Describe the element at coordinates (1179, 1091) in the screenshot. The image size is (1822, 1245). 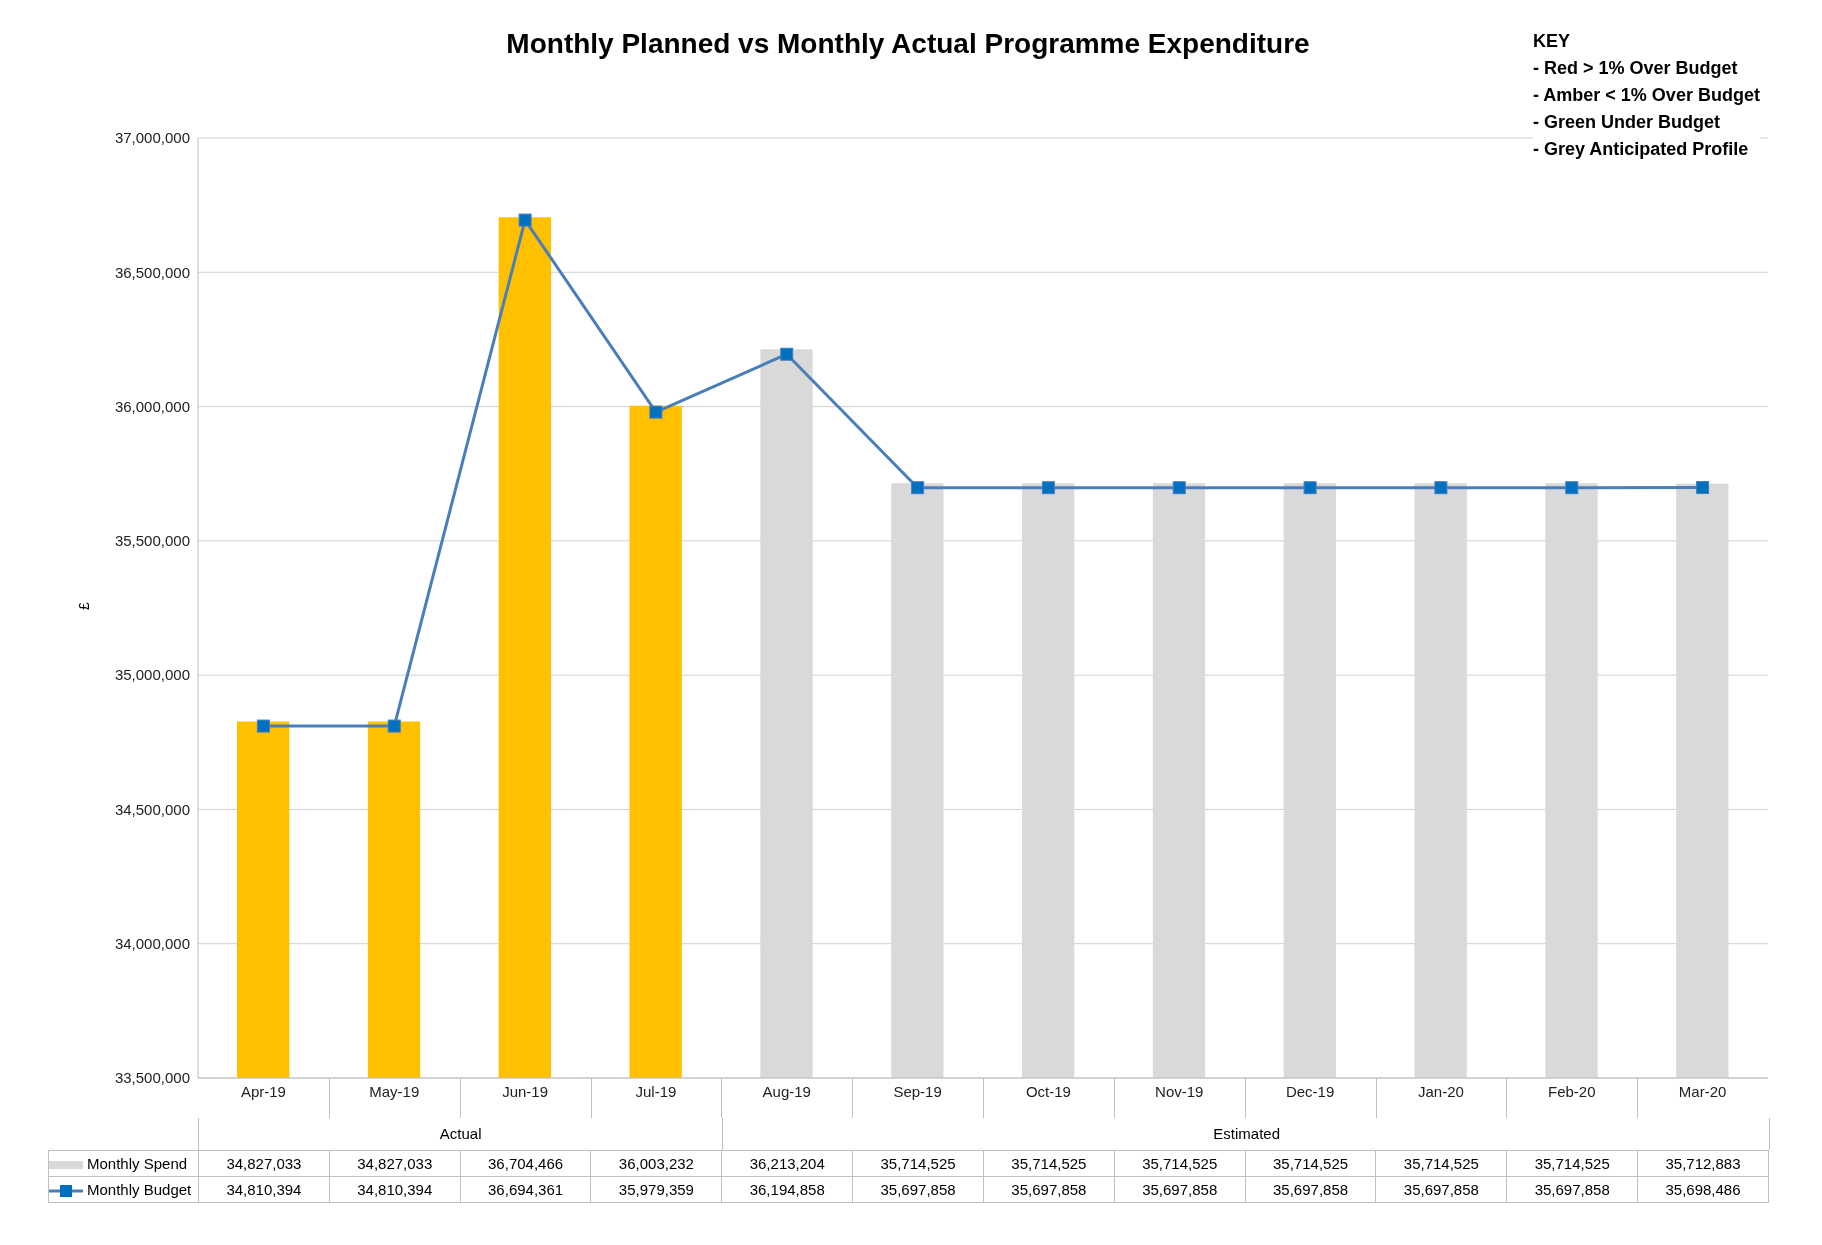
I see `x-tick-label: Nov-19` at that location.